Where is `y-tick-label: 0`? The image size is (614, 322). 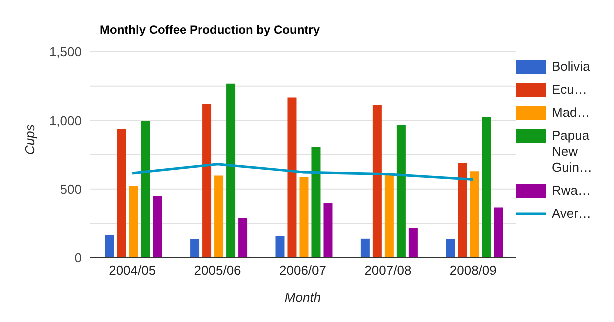
y-tick-label: 0 is located at coordinates (78, 258).